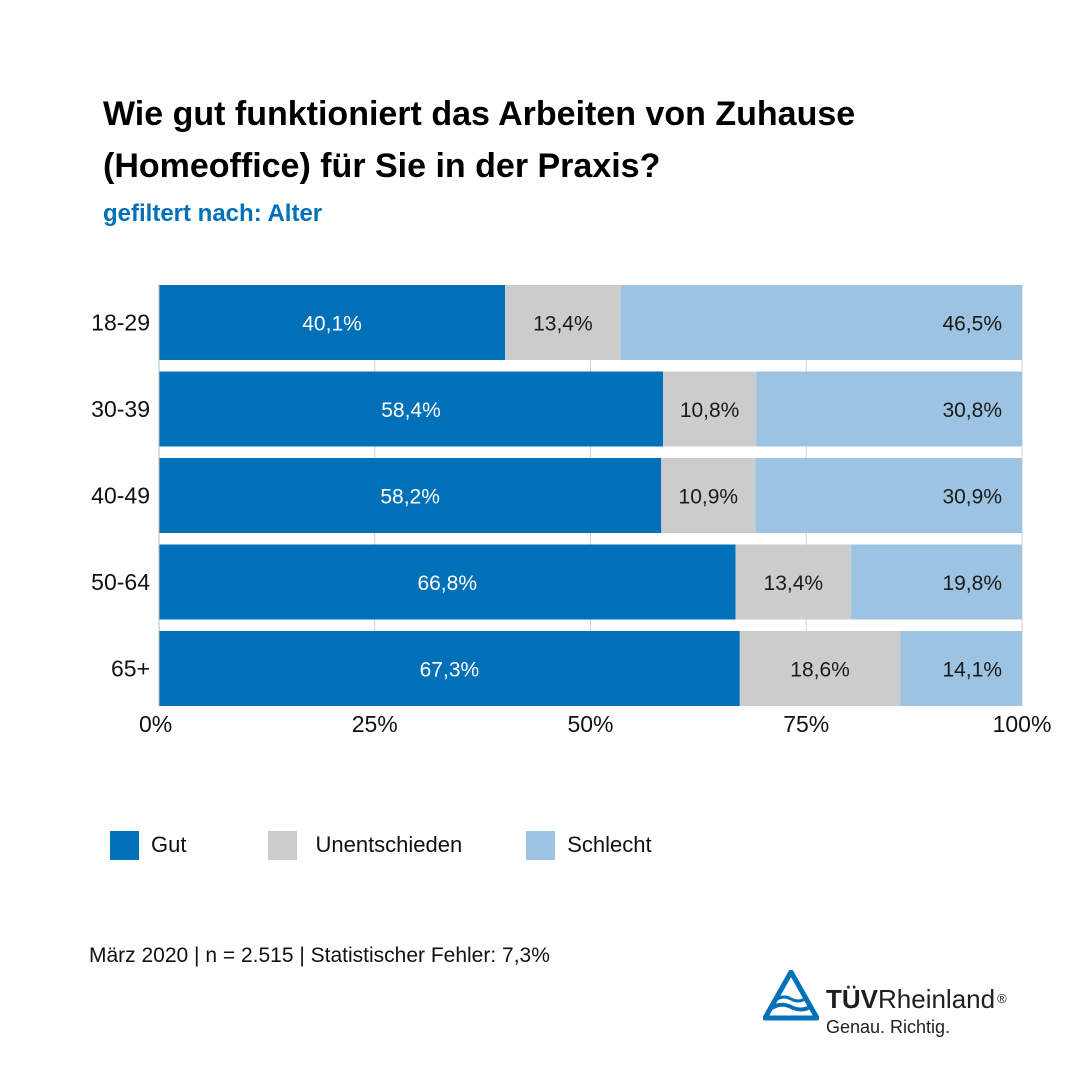  Describe the element at coordinates (972, 497) in the screenshot. I see `data-label: 30,9%` at that location.